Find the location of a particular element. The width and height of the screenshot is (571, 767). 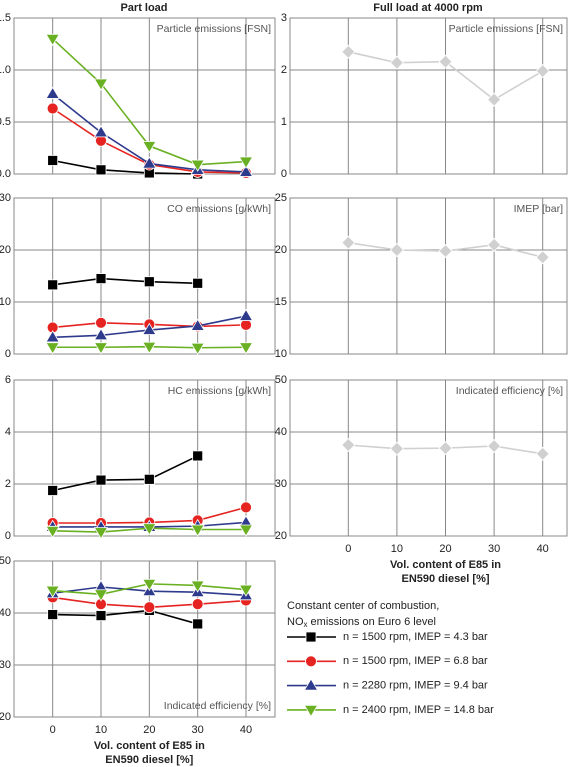

y-tick-label: 3 is located at coordinates (284, 18).